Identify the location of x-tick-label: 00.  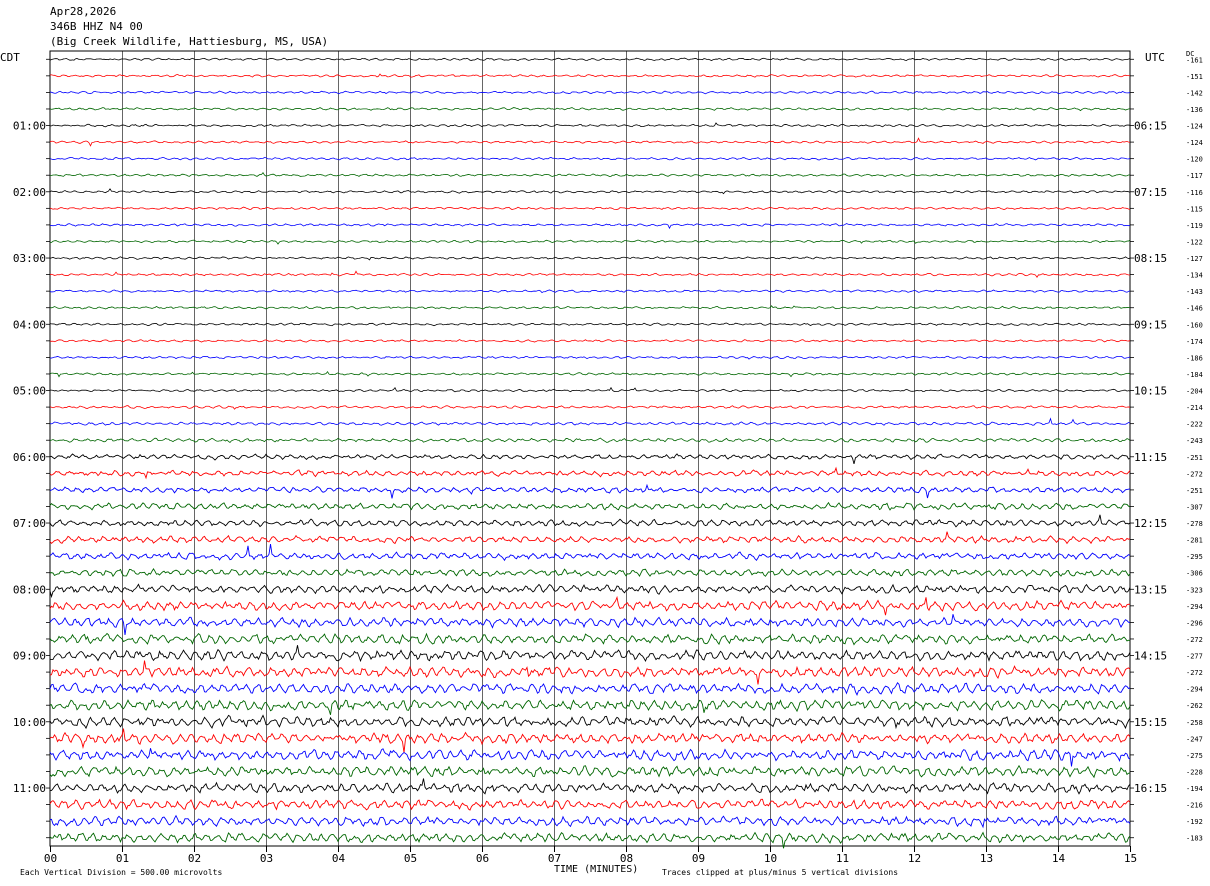
(50, 858).